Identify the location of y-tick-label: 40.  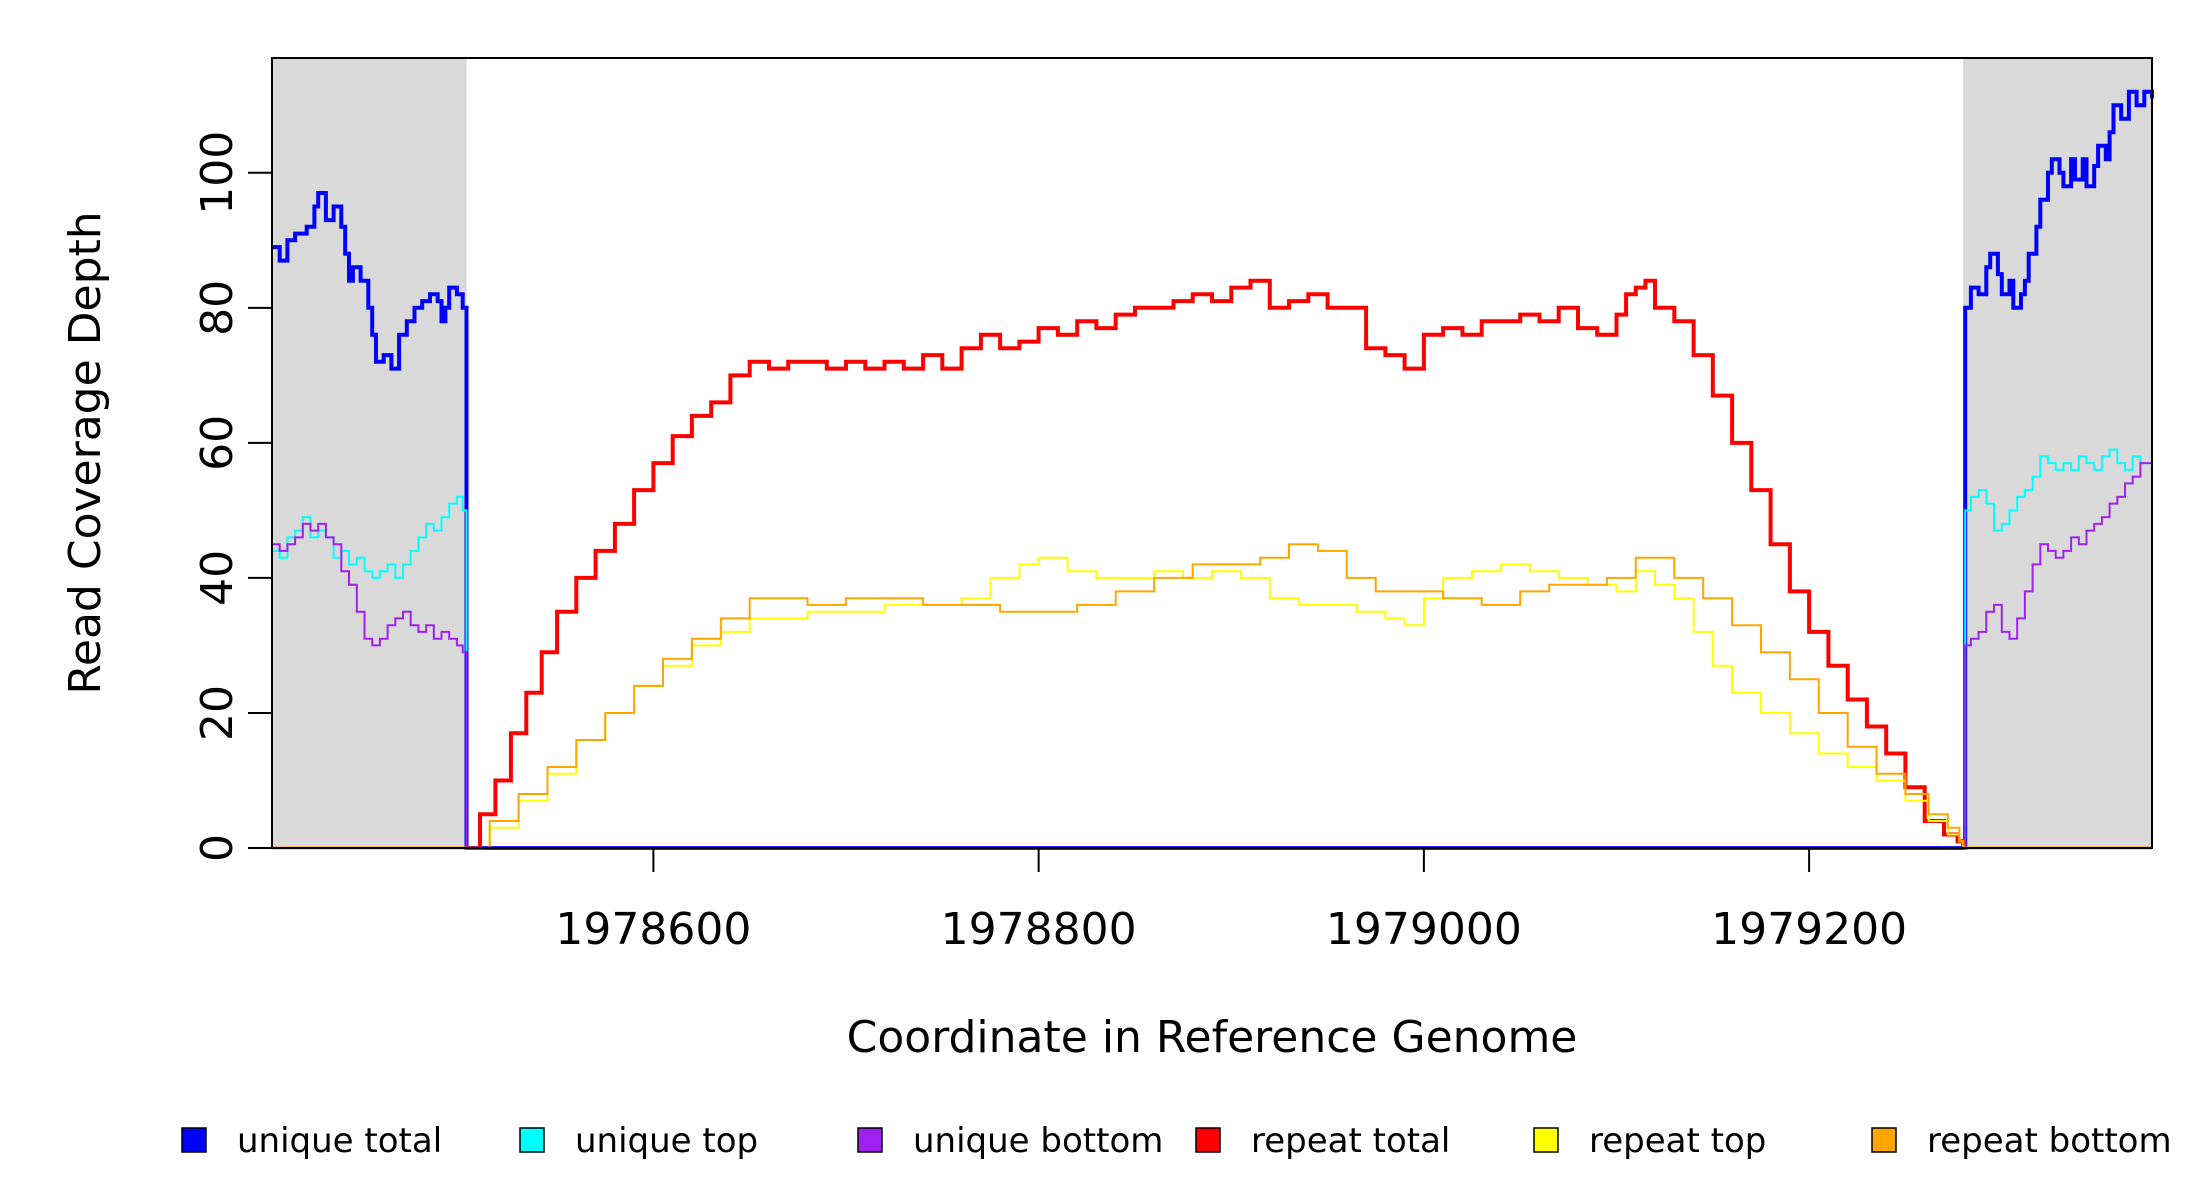
(217, 578).